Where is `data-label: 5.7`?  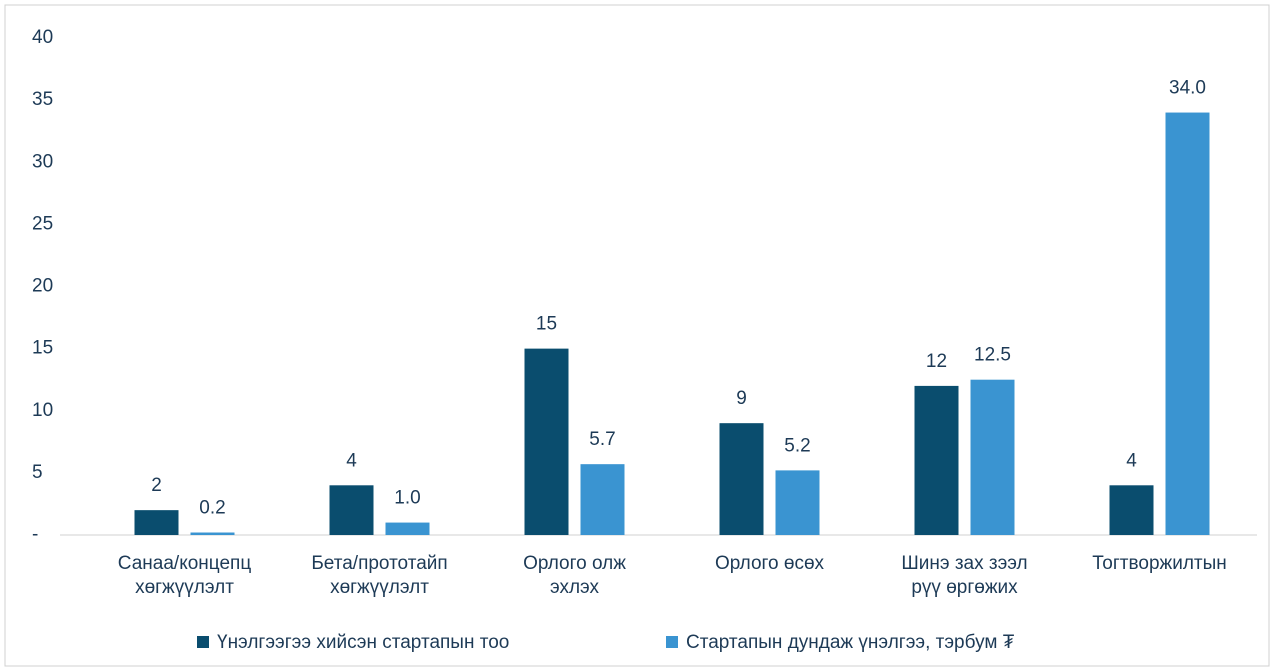
data-label: 5.7 is located at coordinates (602, 439).